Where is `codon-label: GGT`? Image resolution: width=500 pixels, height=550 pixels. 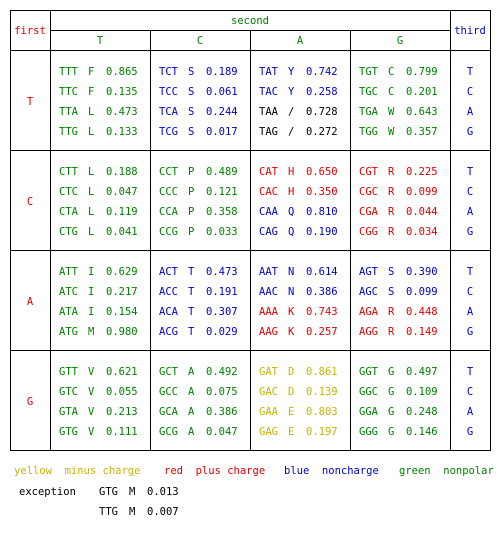
codon-label: GGT is located at coordinates (368, 372).